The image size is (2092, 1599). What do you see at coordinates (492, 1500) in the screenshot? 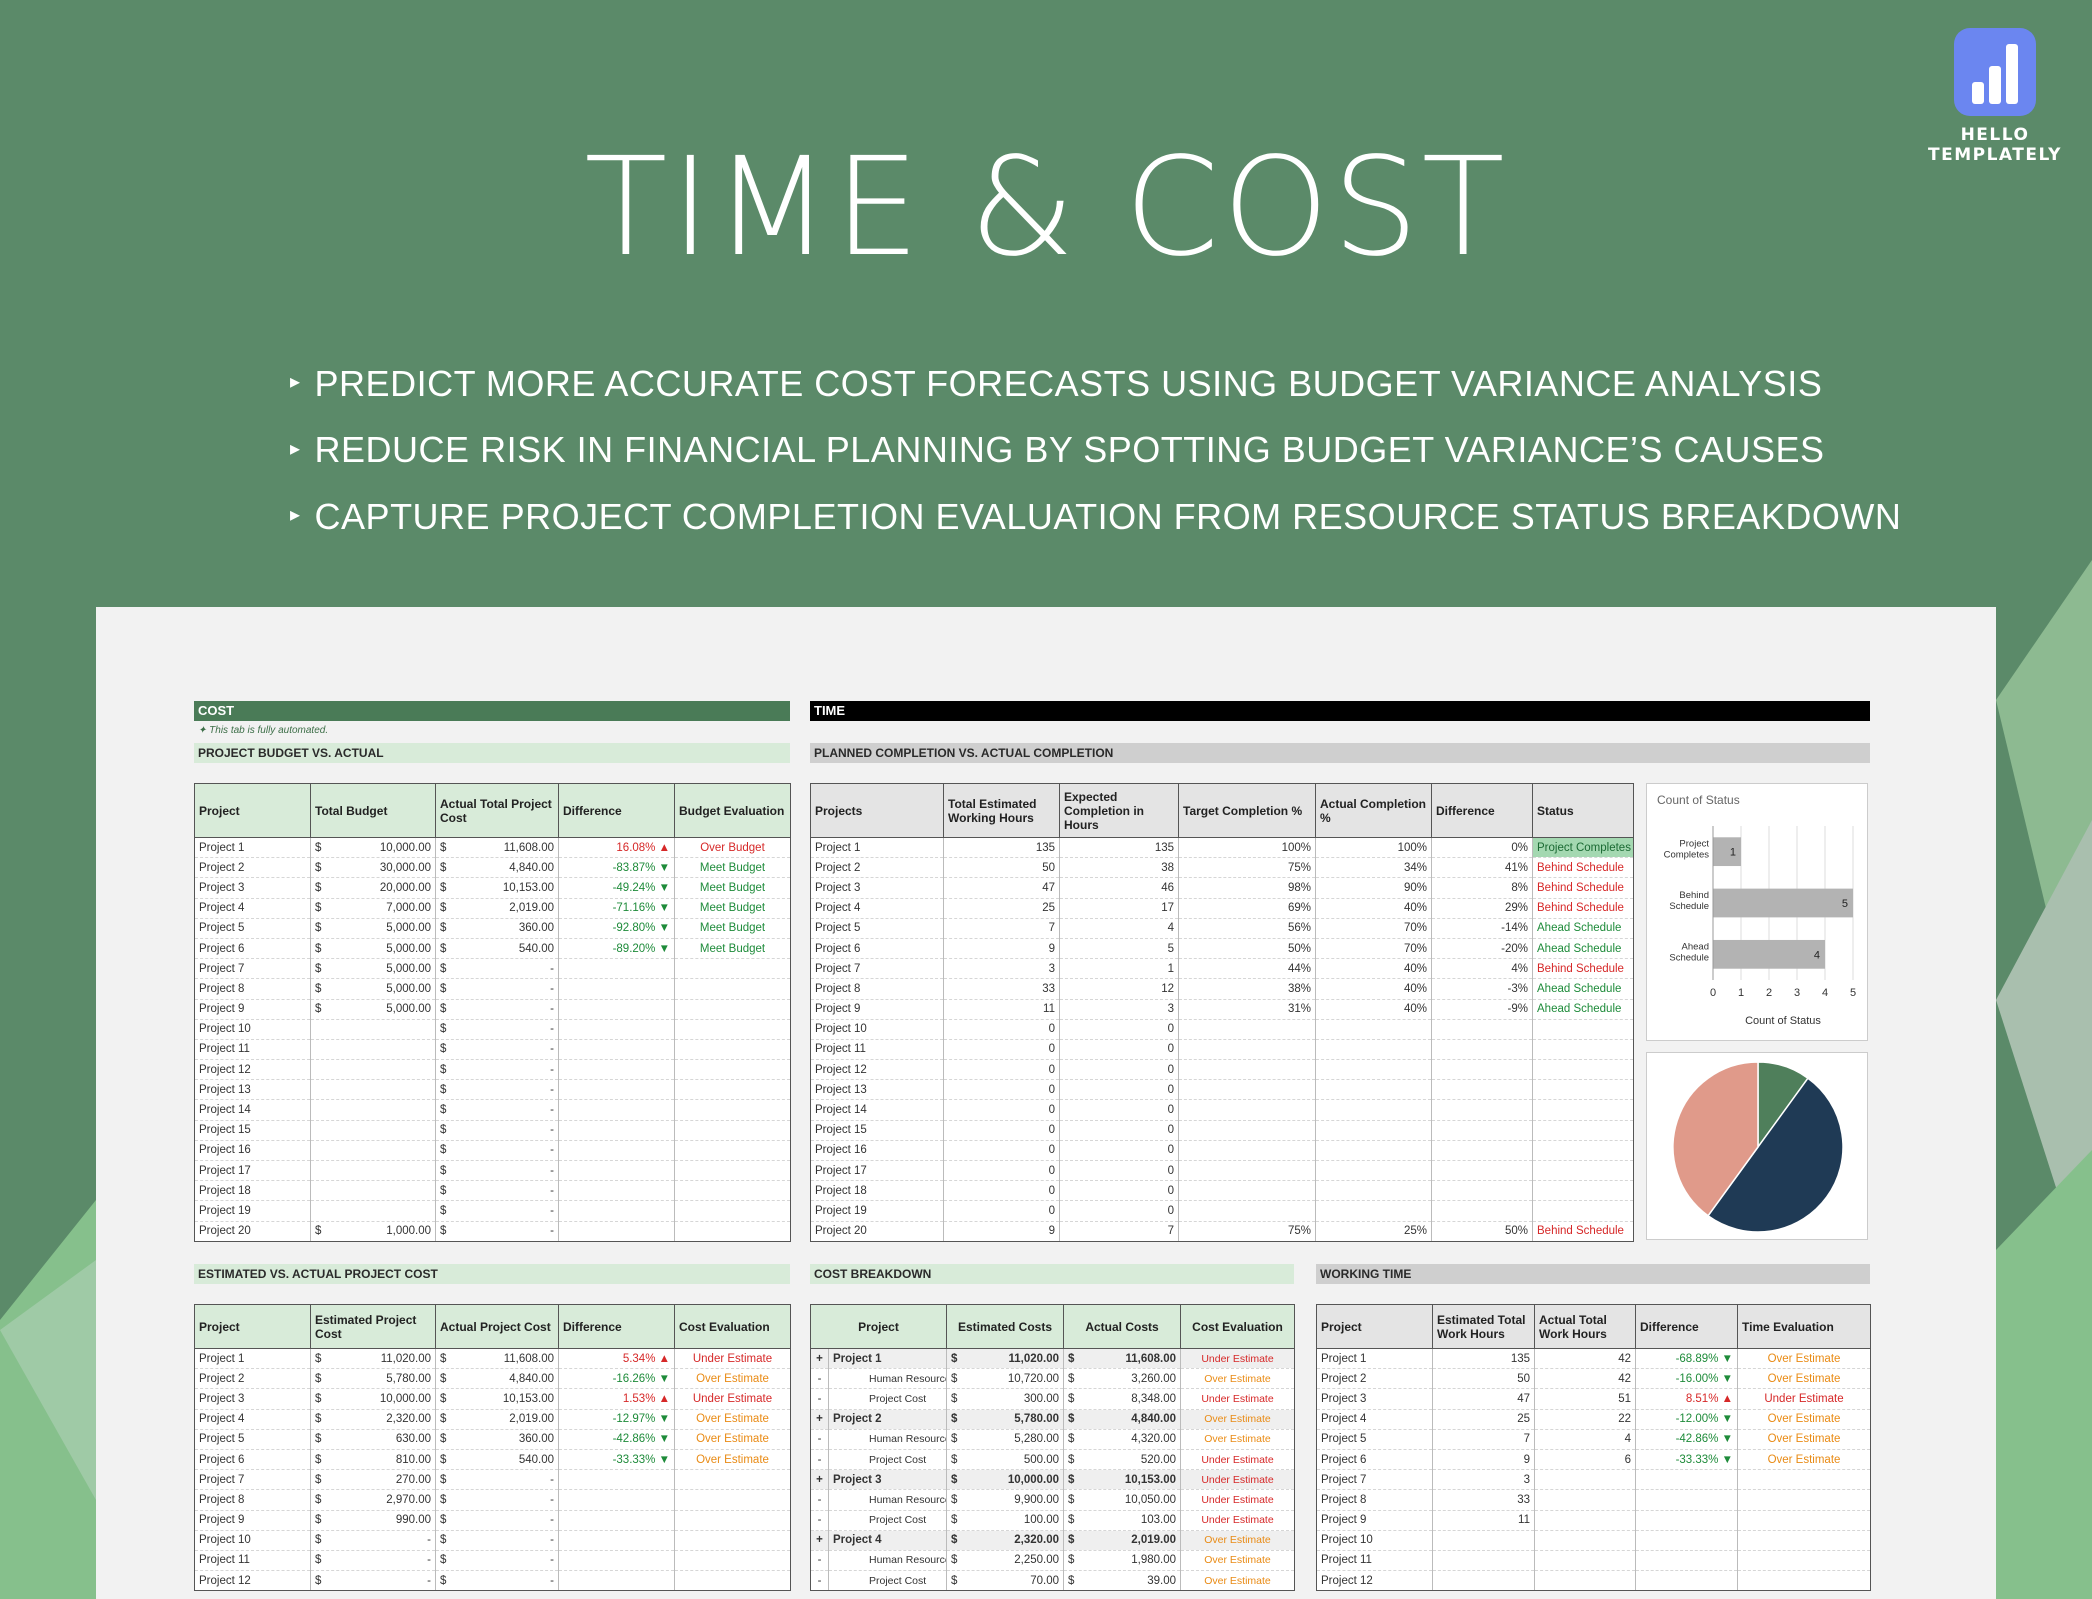
I see `table-row: Project 8 $2,970.00 $ -` at bounding box center [492, 1500].